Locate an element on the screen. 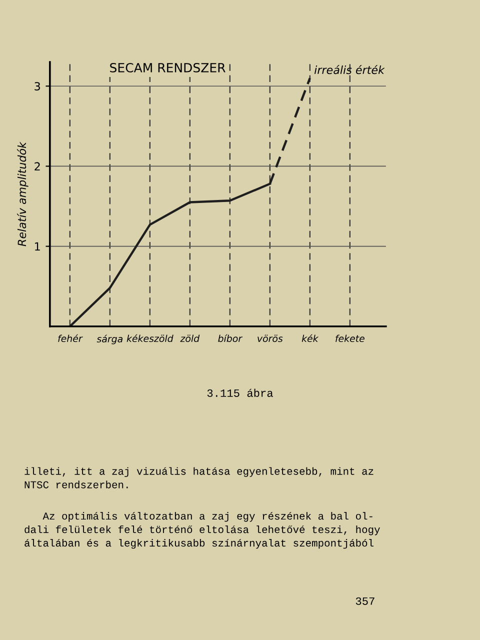  x-tick-label: vörös is located at coordinates (270, 338).